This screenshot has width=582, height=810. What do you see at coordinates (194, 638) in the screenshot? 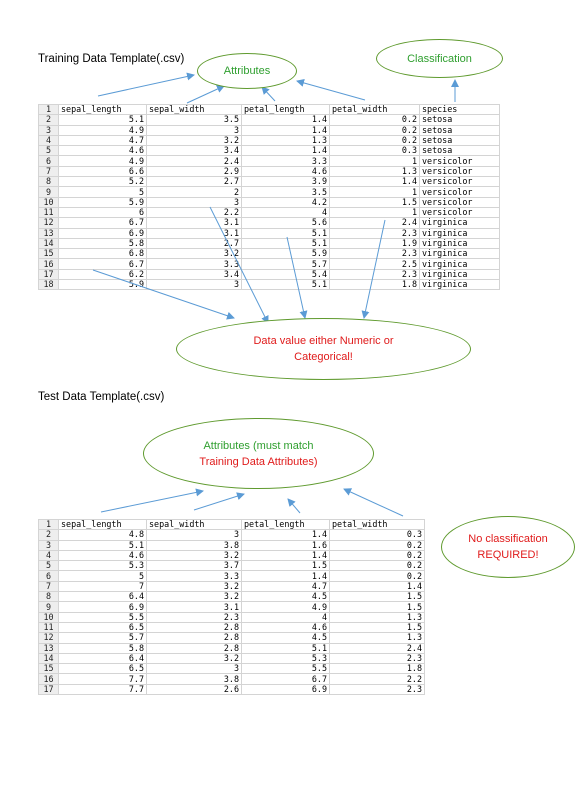
I see `table-cell: 2.8` at bounding box center [194, 638].